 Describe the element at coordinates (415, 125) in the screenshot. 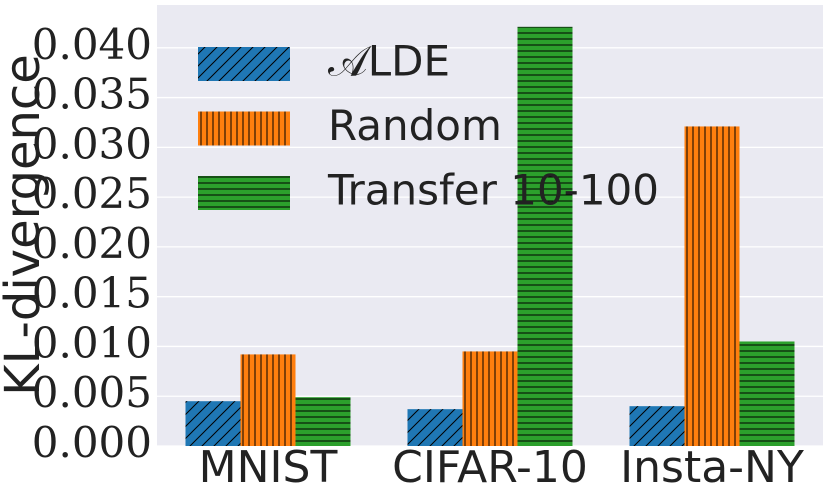

I see `legend-label: Random` at that location.